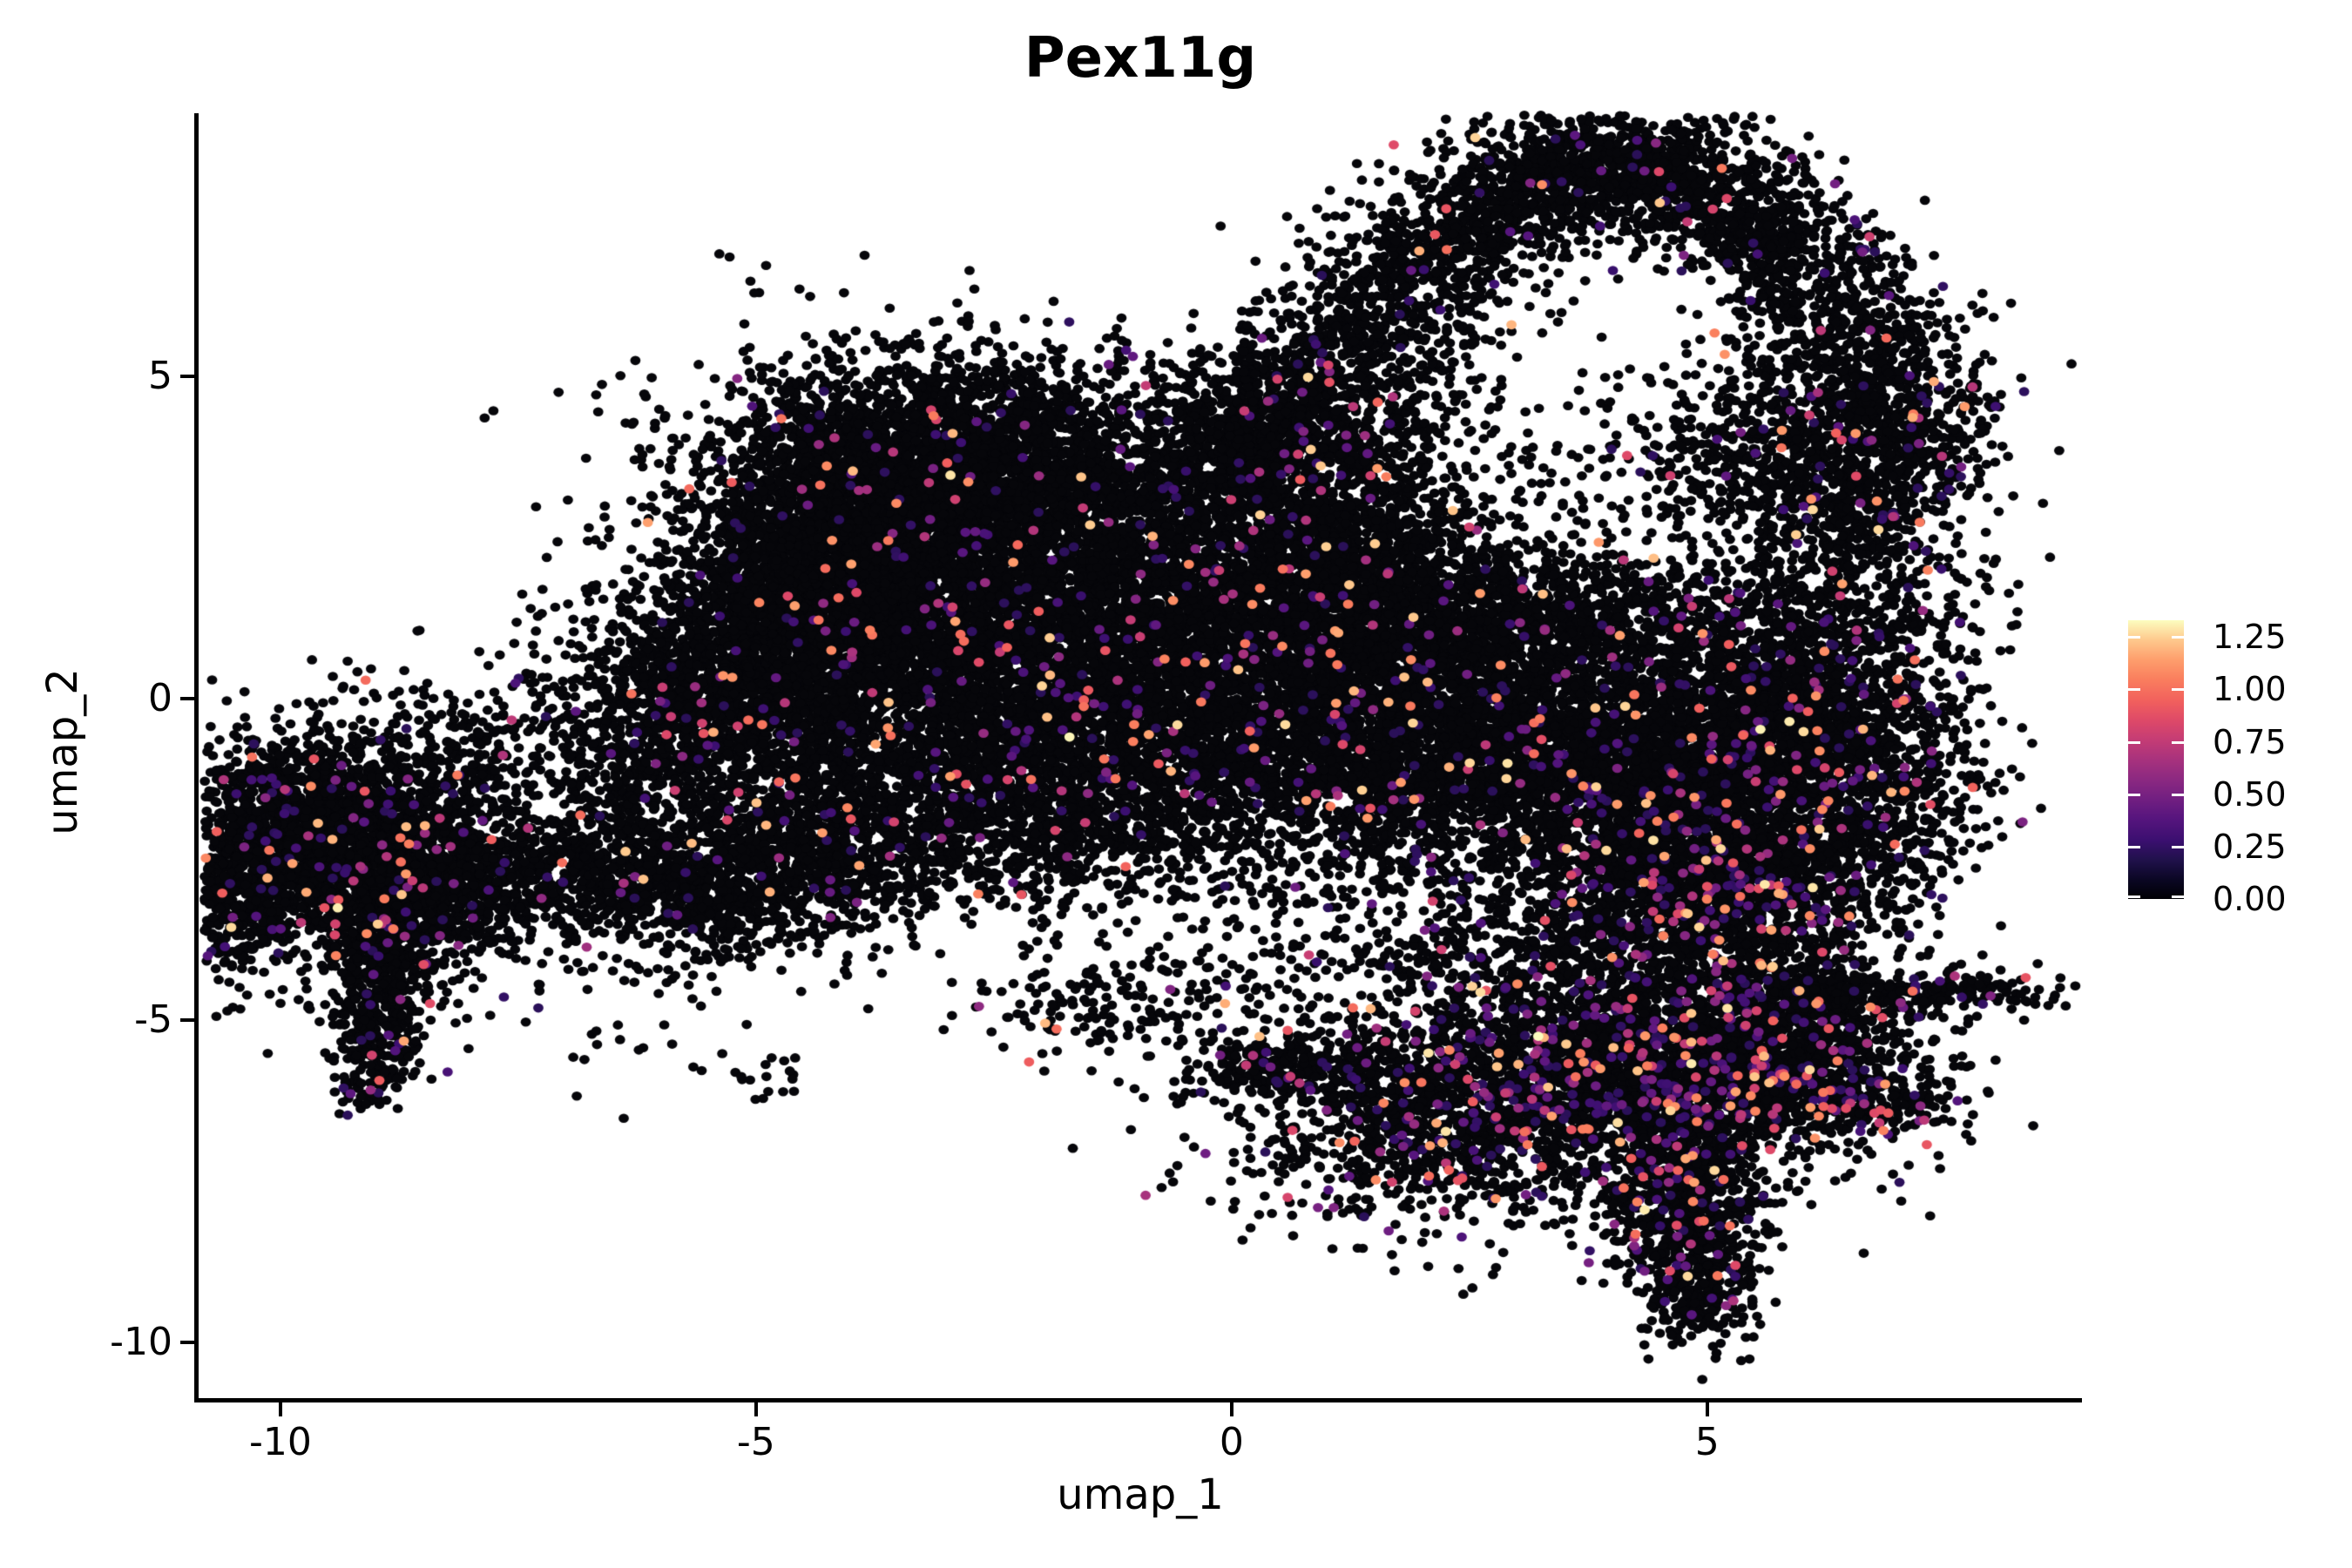 This screenshot has height=1568, width=2352. I want to click on colorbar-tick-label: 0.50, so click(2250, 794).